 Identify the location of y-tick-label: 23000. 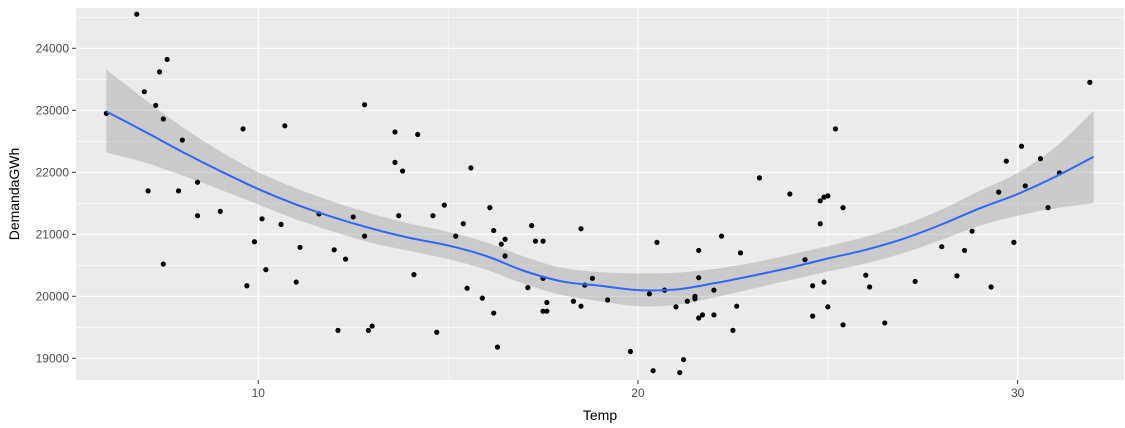
(53, 110).